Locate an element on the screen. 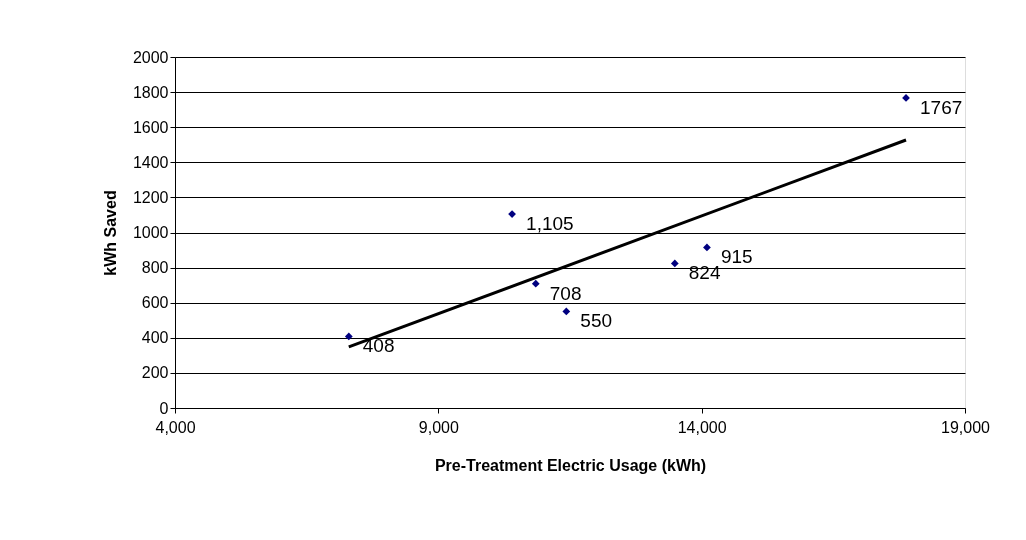  x-tick-label: 14,000 is located at coordinates (702, 427).